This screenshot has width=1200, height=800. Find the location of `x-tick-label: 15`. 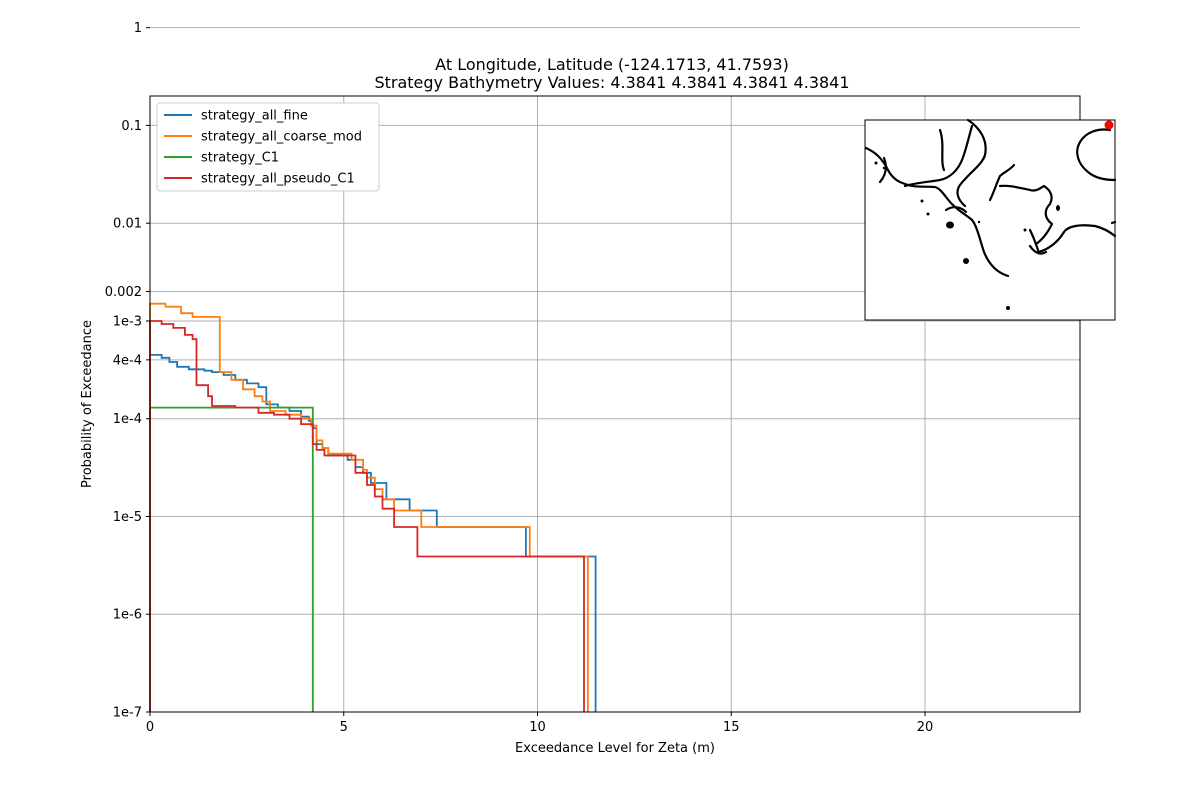

x-tick-label: 15 is located at coordinates (731, 727).